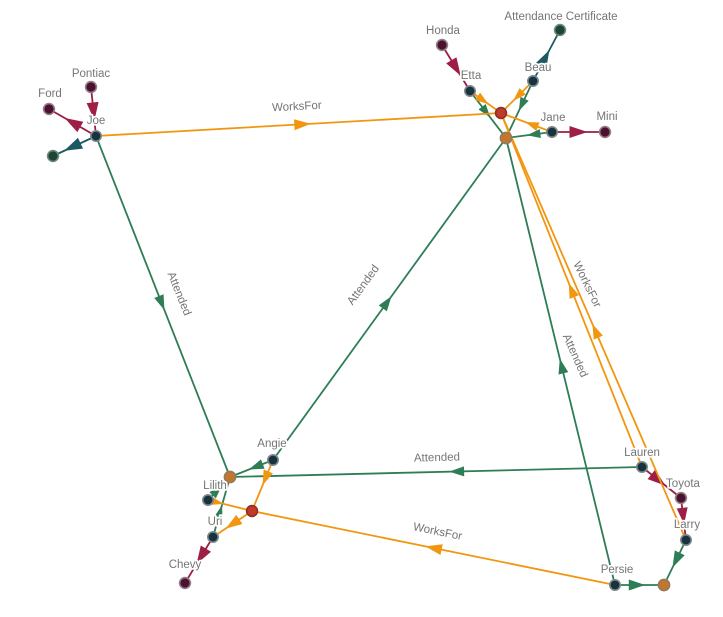 The width and height of the screenshot is (723, 617). What do you see at coordinates (614, 584) in the screenshot?
I see `node-persie` at bounding box center [614, 584].